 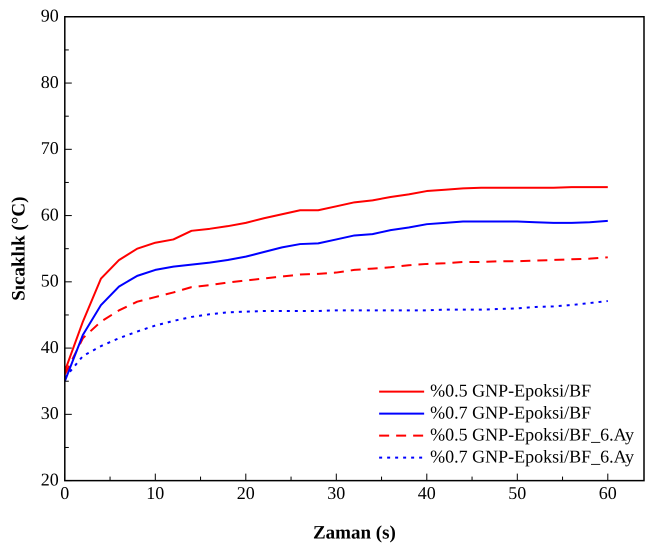 What do you see at coordinates (336, 493) in the screenshot?
I see `x-tick-label: 30` at bounding box center [336, 493].